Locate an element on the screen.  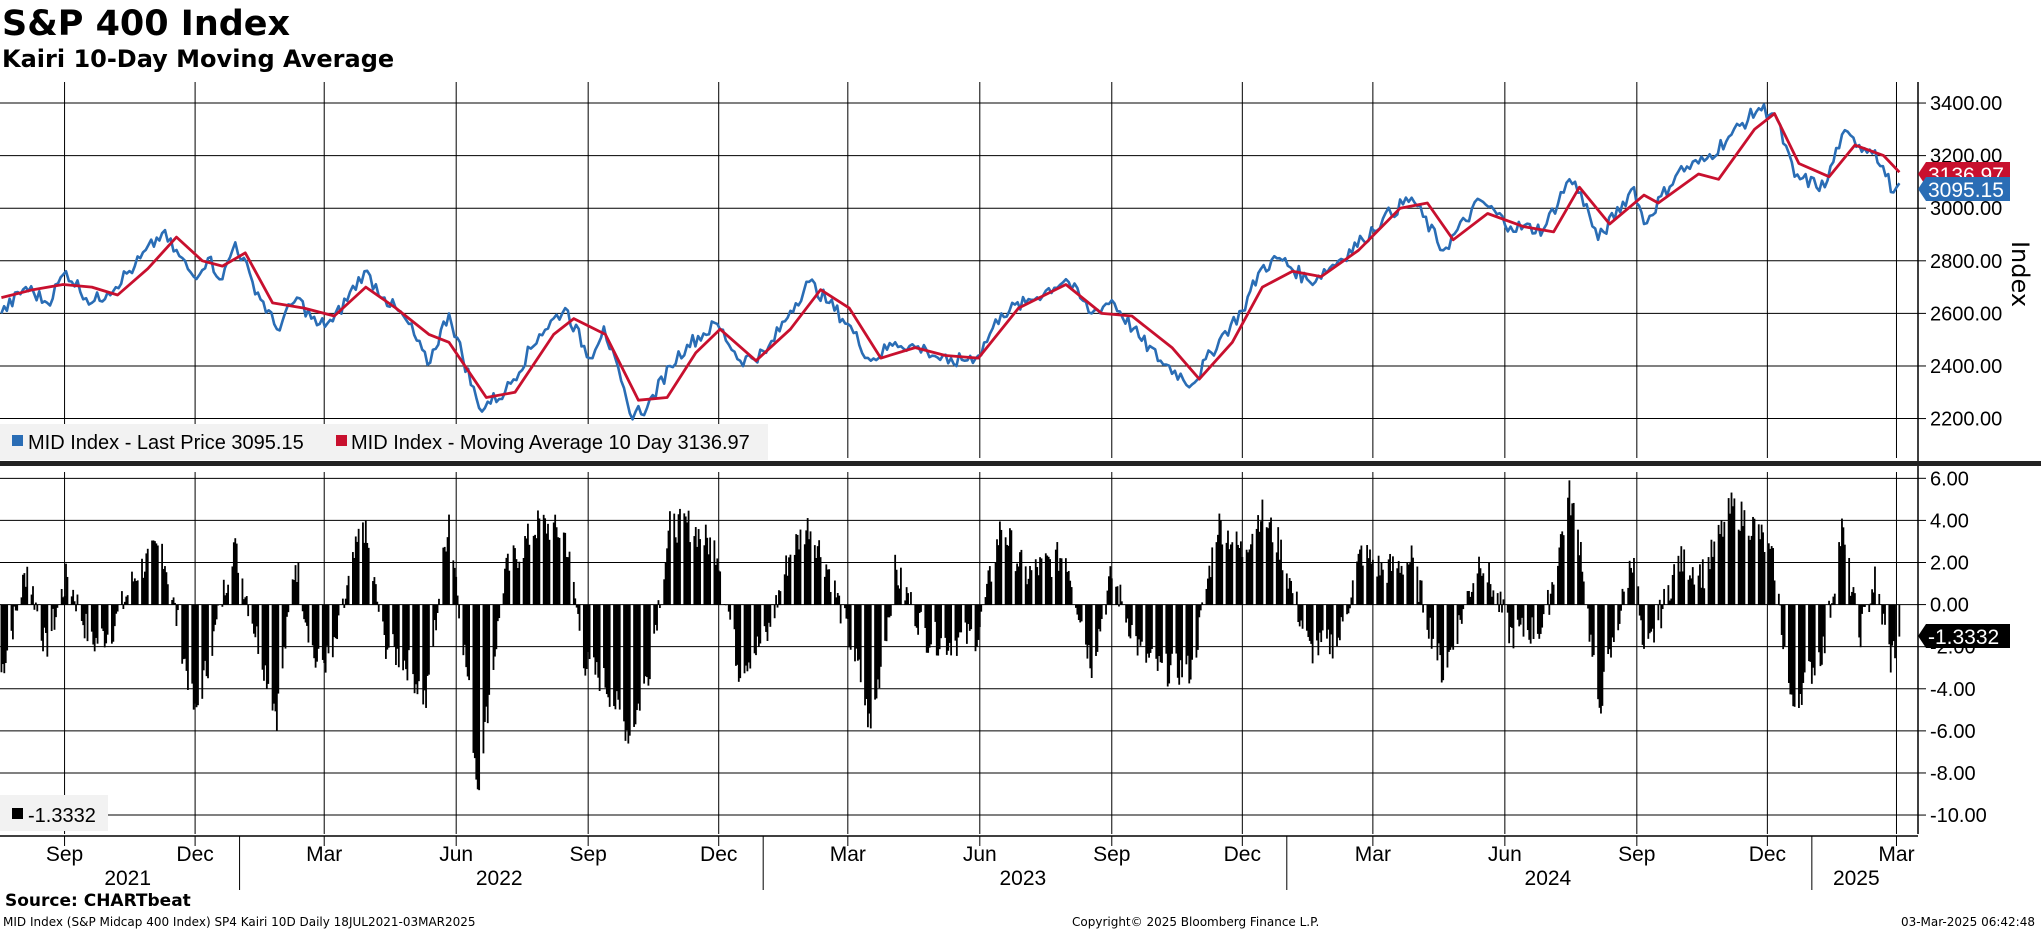
year-label-0: 2021 is located at coordinates (127, 878).